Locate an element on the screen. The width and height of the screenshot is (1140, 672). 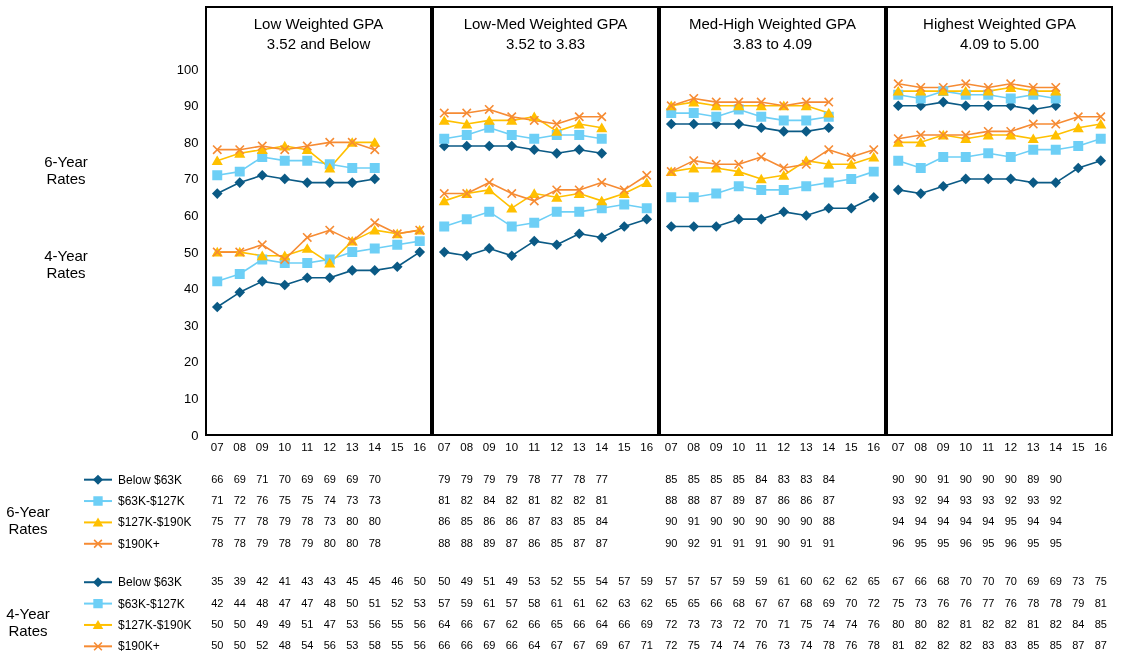
x-tick-label: 12 is located at coordinates (557, 447).